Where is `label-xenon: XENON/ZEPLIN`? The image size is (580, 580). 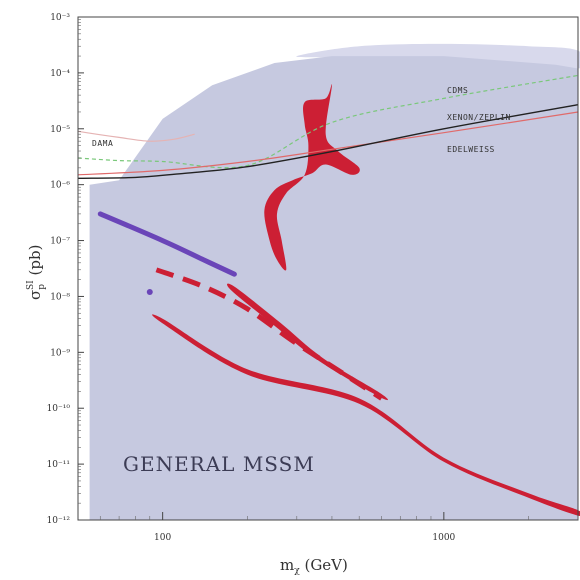
label-xenon: XENON/ZEPLIN is located at coordinates (479, 117).